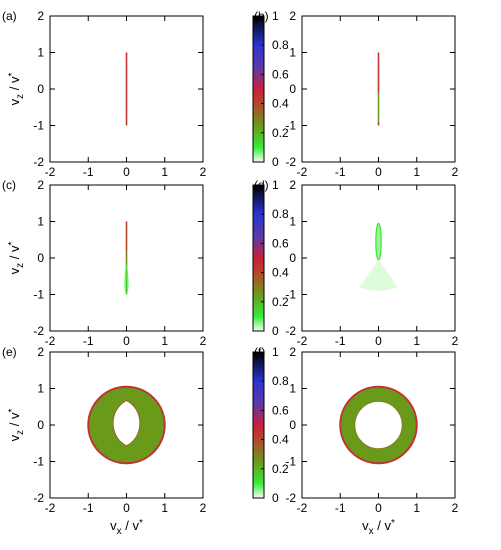 The width and height of the screenshot is (501, 550). Describe the element at coordinates (261, 185) in the screenshot. I see `panel-label: (d)` at that location.